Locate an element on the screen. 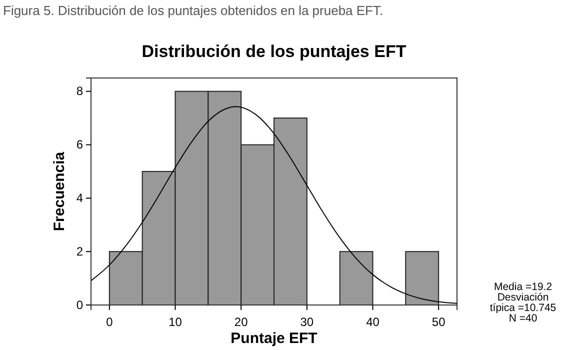 This screenshot has height=350, width=578. y-axis-title: Frecuencia is located at coordinates (59, 191).